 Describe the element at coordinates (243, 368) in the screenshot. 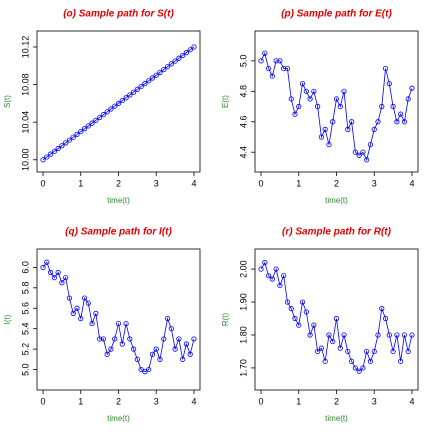

I see `y-tick-label: 1.70` at that location.